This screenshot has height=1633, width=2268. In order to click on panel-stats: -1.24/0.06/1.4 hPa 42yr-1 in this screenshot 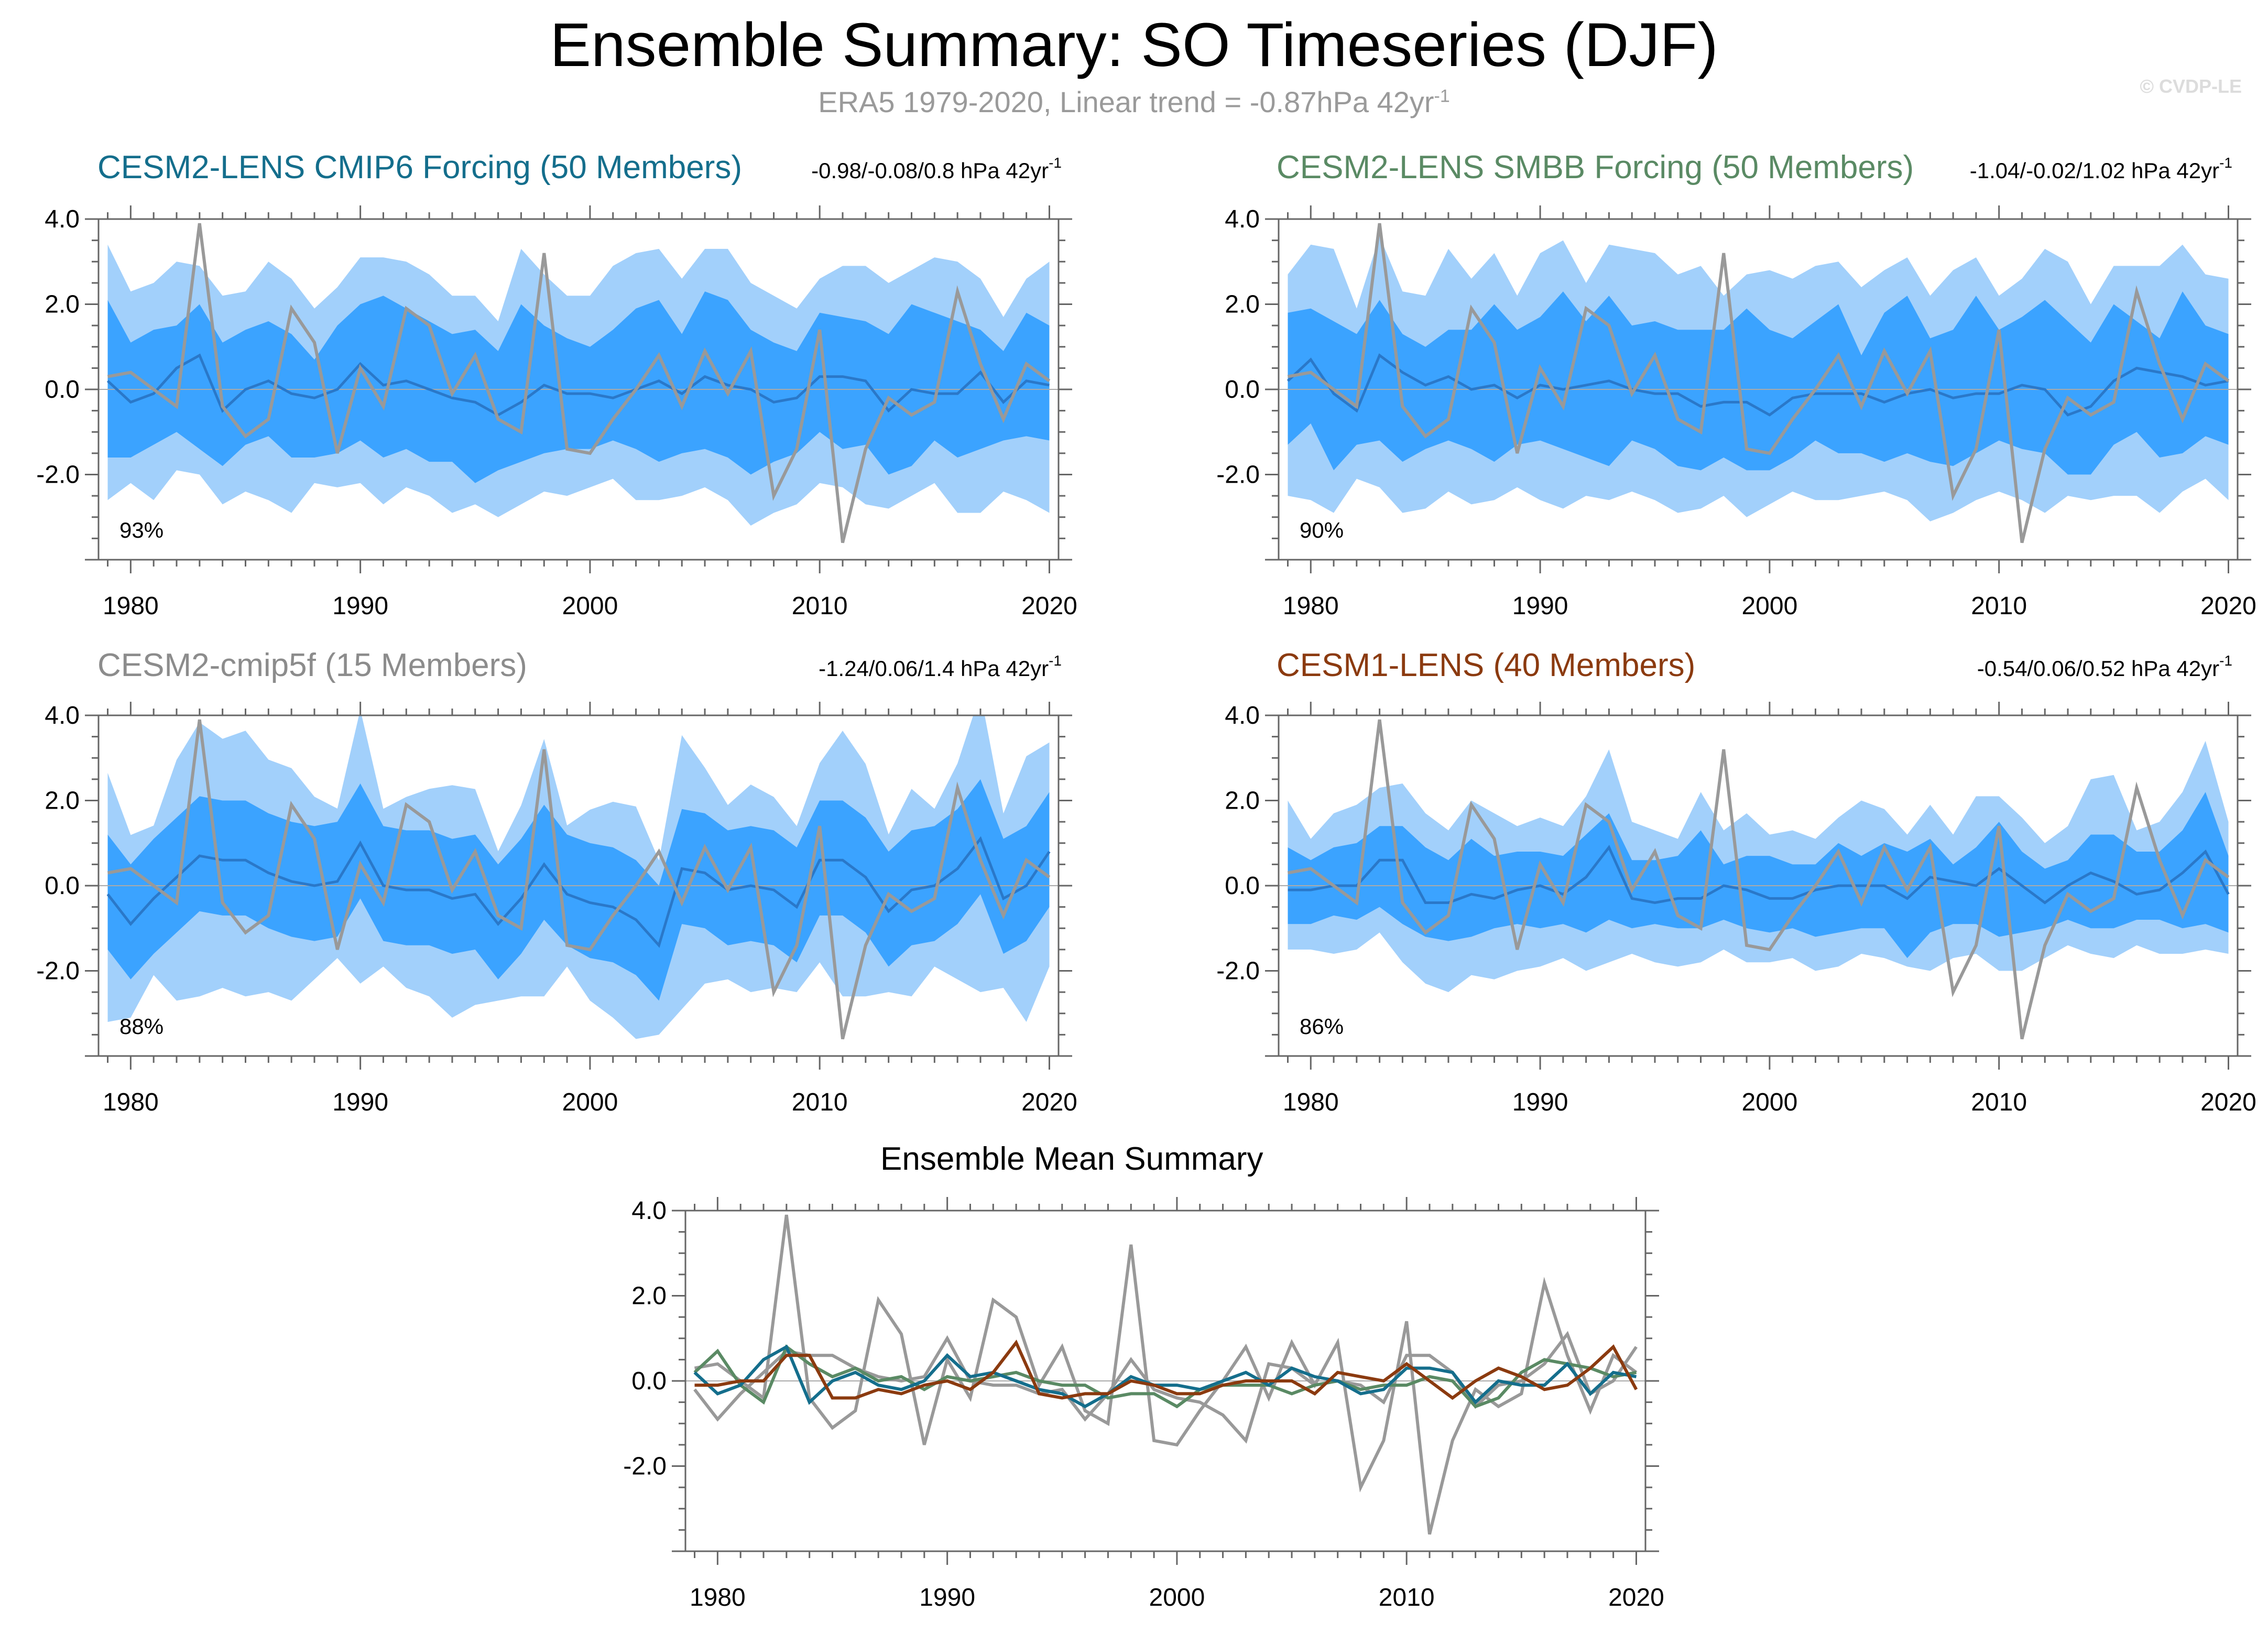, I will do `click(940, 666)`.